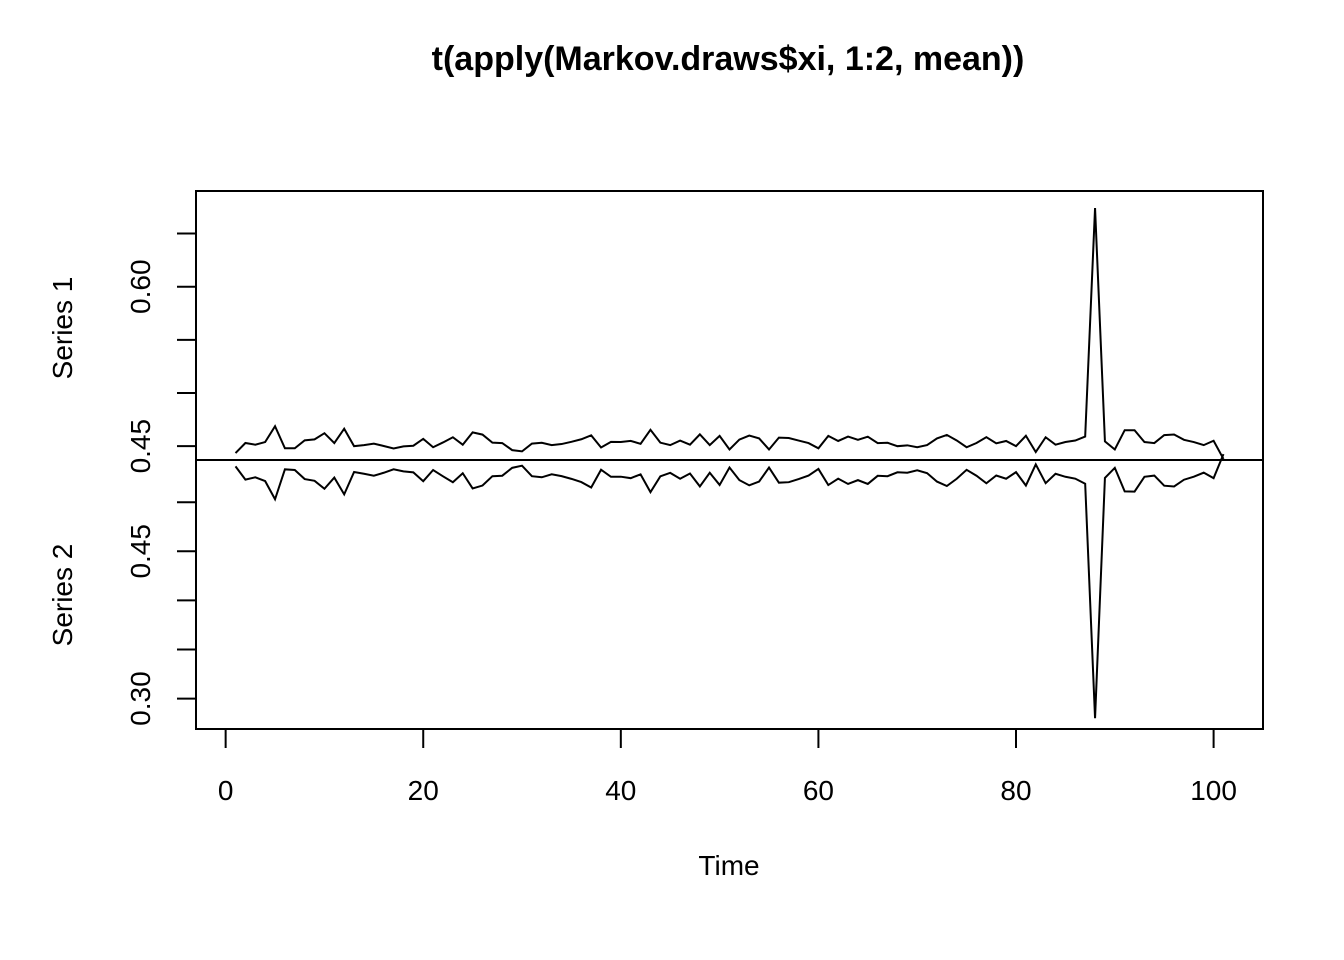 The width and height of the screenshot is (1344, 960). Describe the element at coordinates (423, 790) in the screenshot. I see `x-tick-label: 20` at that location.